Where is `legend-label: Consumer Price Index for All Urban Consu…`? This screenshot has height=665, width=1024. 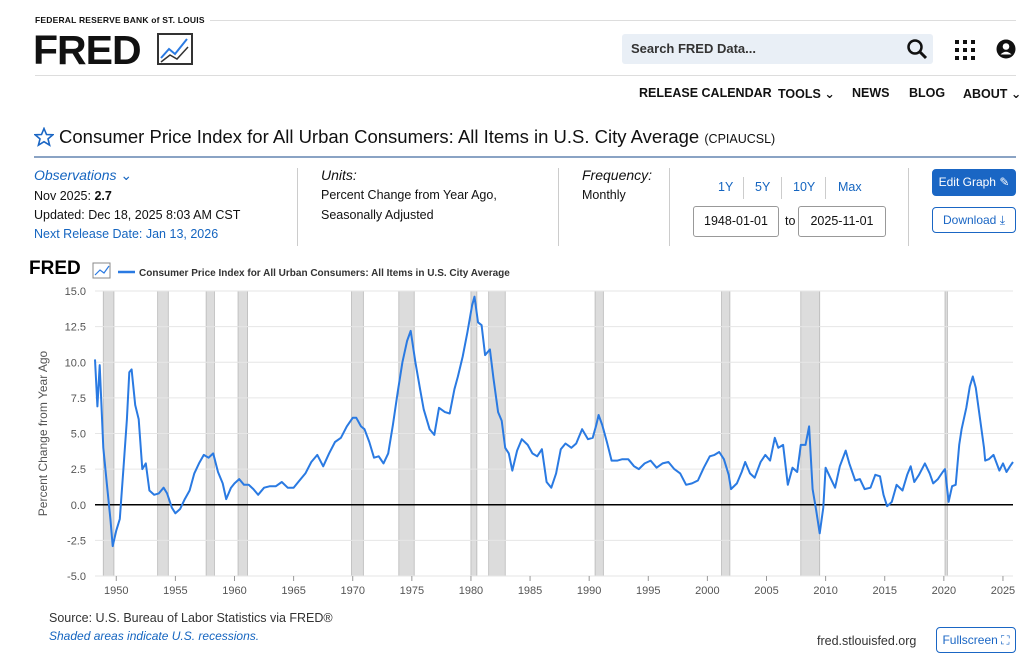 legend-label: Consumer Price Index for All Urban Consu… is located at coordinates (324, 273).